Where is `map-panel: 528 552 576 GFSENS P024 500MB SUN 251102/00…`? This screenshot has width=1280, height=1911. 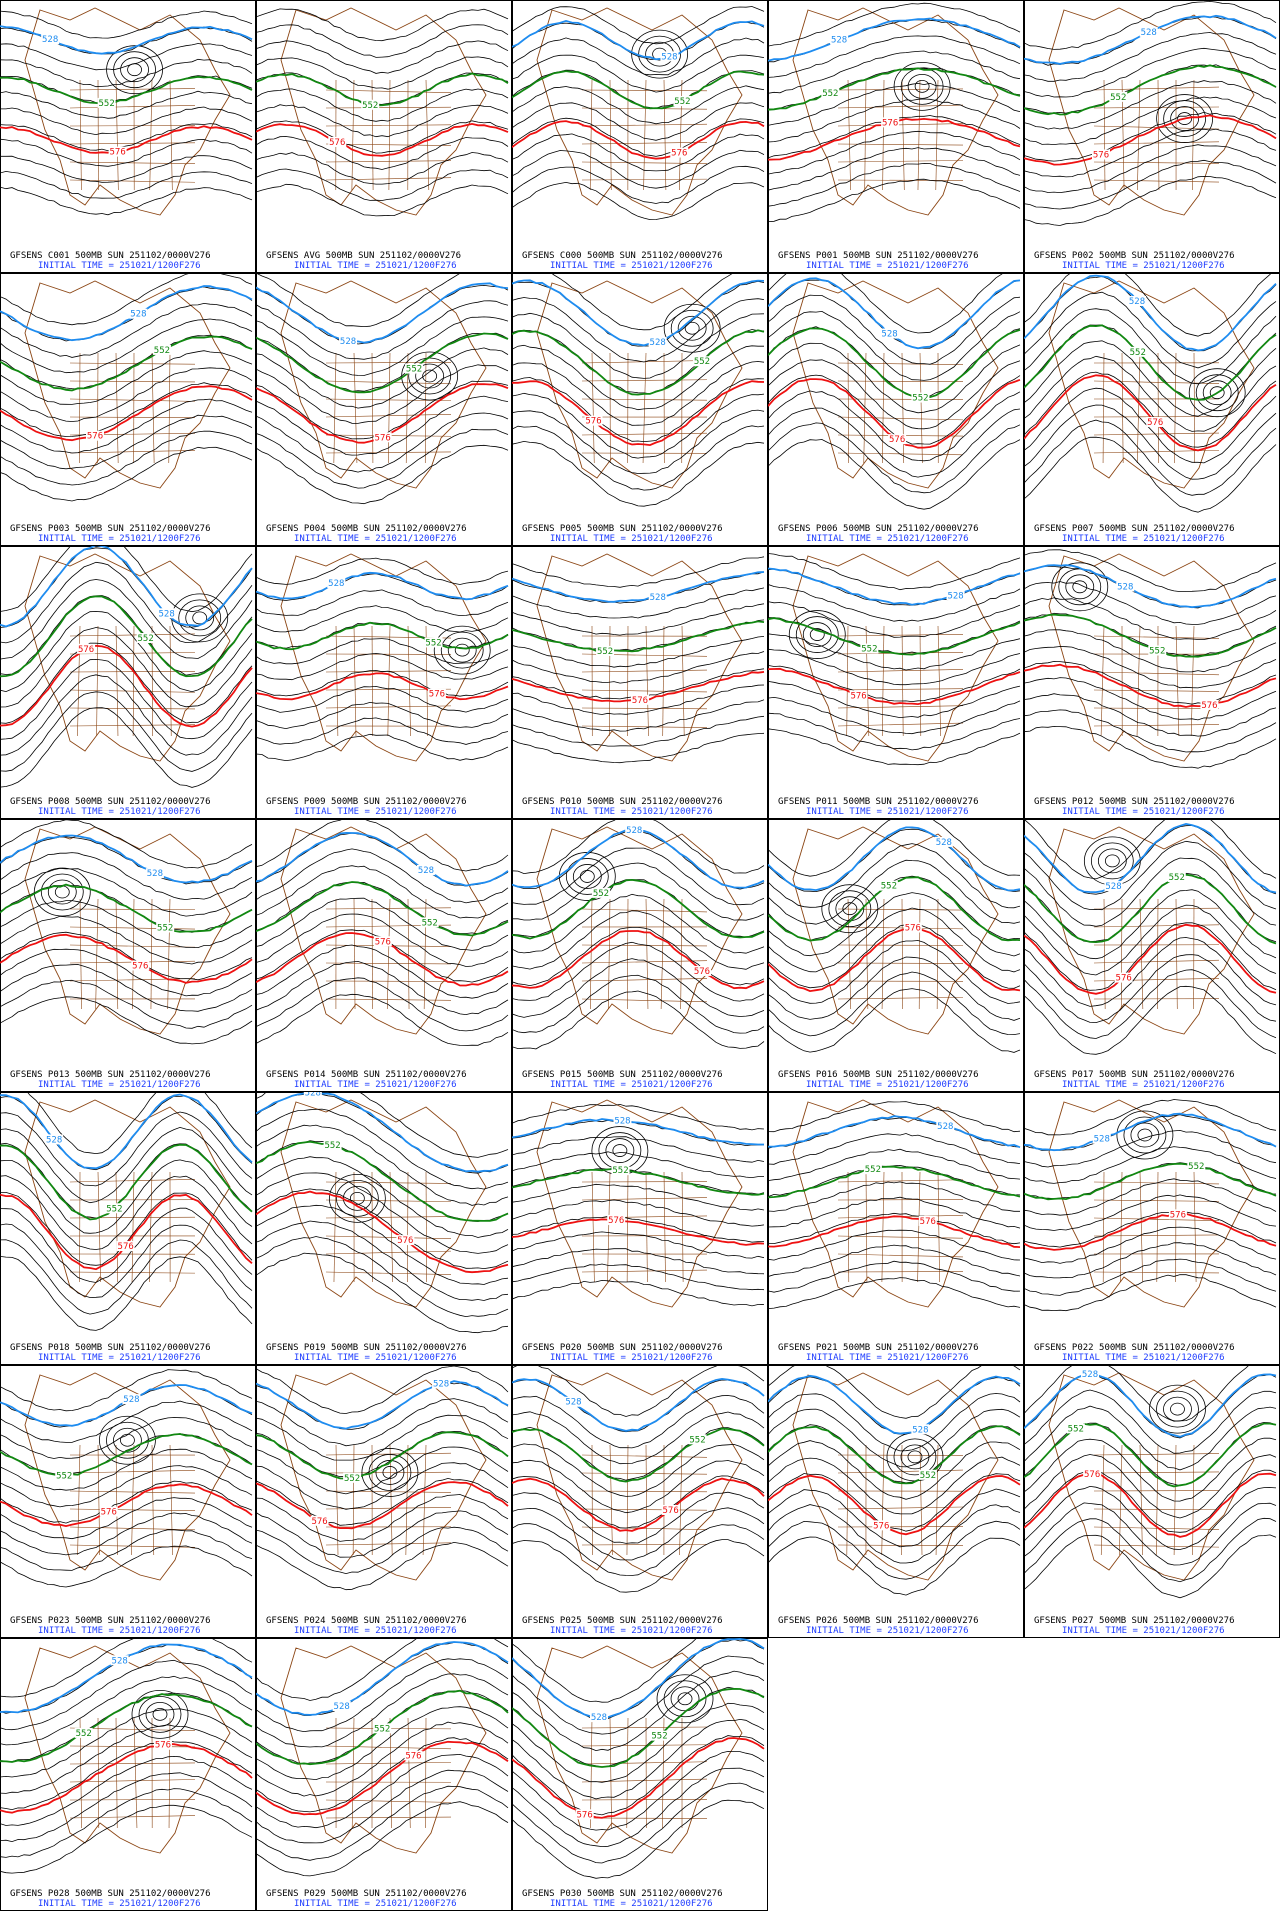 map-panel: 528 552 576 GFSENS P024 500MB SUN 251102/00… is located at coordinates (384, 1501).